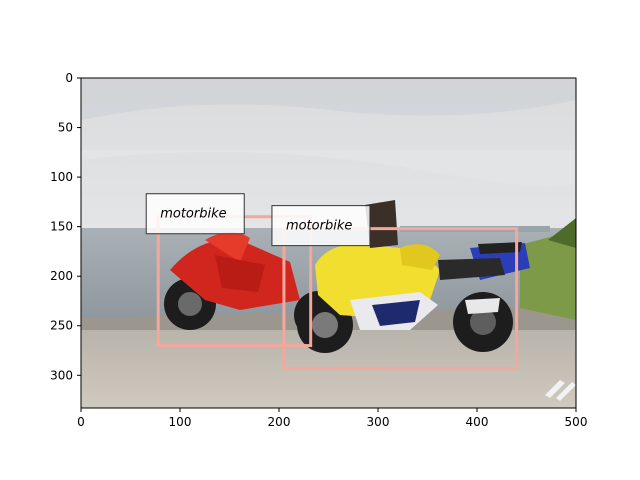  I want to click on x-tick-label: 200, so click(279, 422).